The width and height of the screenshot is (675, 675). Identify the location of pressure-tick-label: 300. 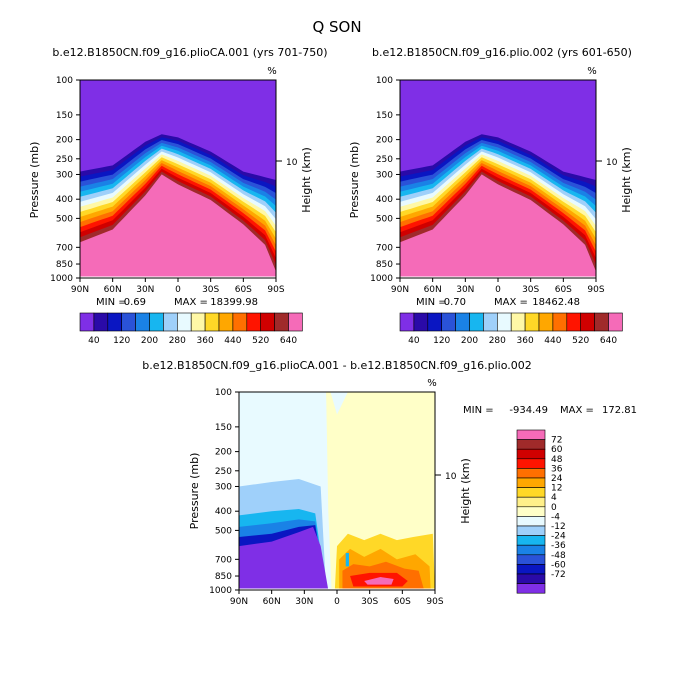
(64, 175).